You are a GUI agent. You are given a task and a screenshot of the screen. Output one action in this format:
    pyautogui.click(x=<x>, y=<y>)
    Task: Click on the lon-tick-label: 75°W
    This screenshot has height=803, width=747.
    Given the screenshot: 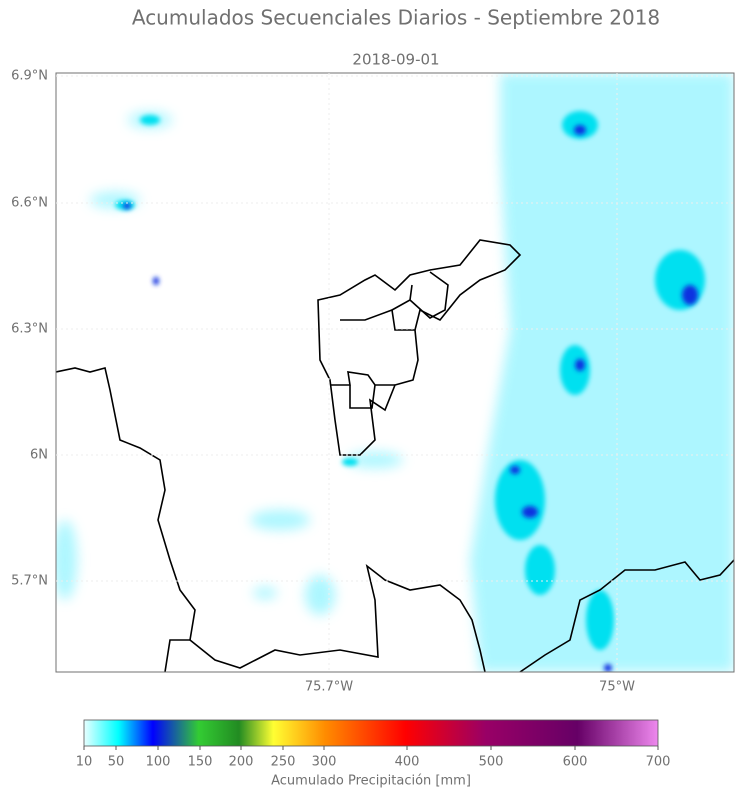 What is the action you would take?
    pyautogui.click(x=617, y=687)
    